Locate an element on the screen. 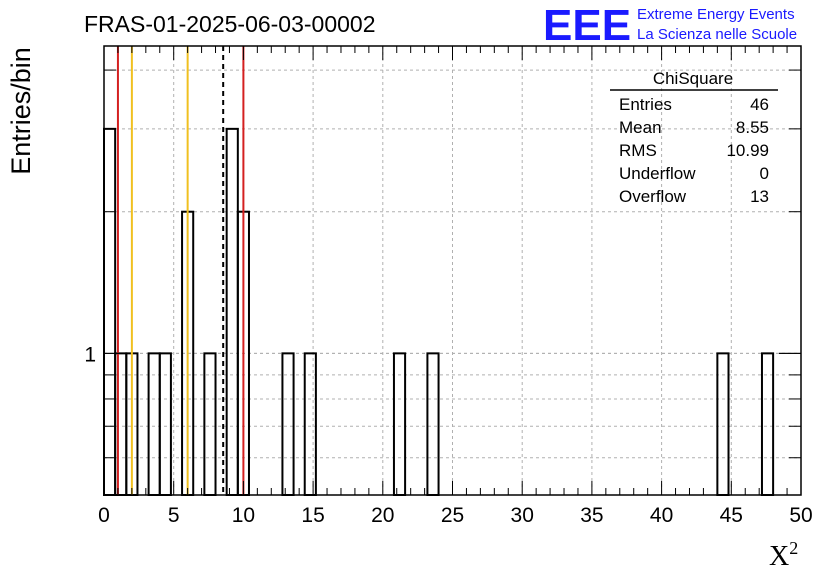 This screenshot has height=572, width=836. x-tick-label: 40 is located at coordinates (661, 515).